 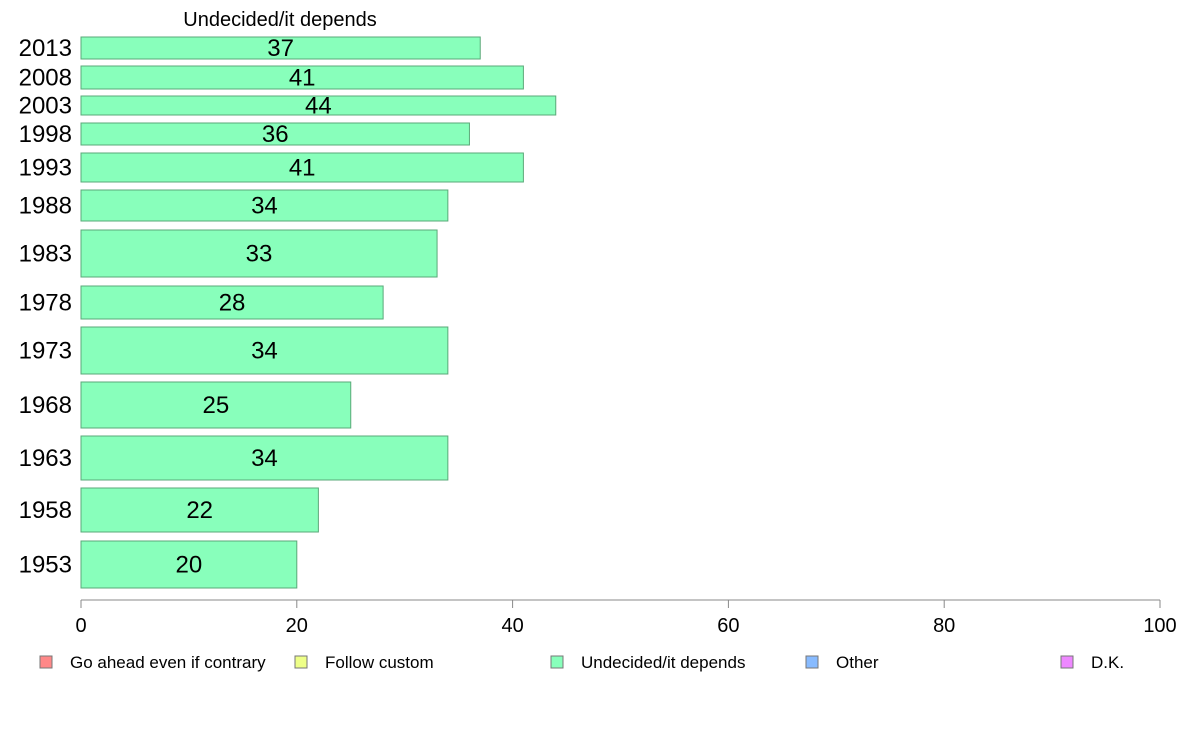 I want to click on bar-1963, so click(x=264, y=458).